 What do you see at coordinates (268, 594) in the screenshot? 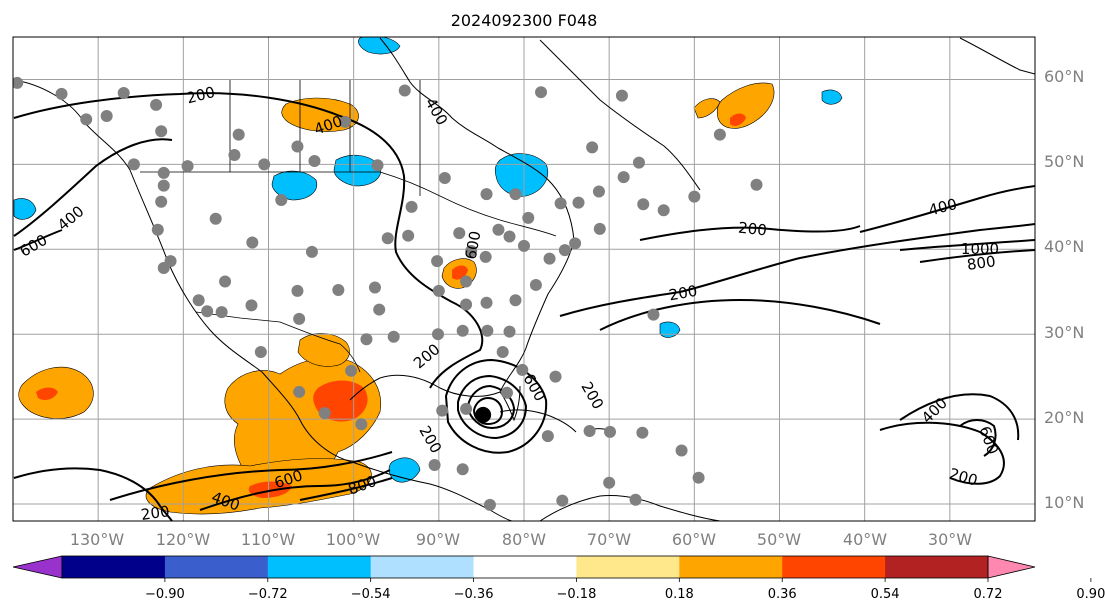
I see `colorbar-tick-label: −0.72` at bounding box center [268, 594].